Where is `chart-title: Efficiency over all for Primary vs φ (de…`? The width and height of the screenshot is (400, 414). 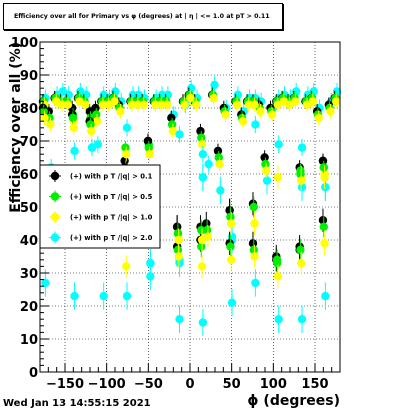 chart-title: Efficiency over all for Primary vs φ (de… is located at coordinates (142, 16).